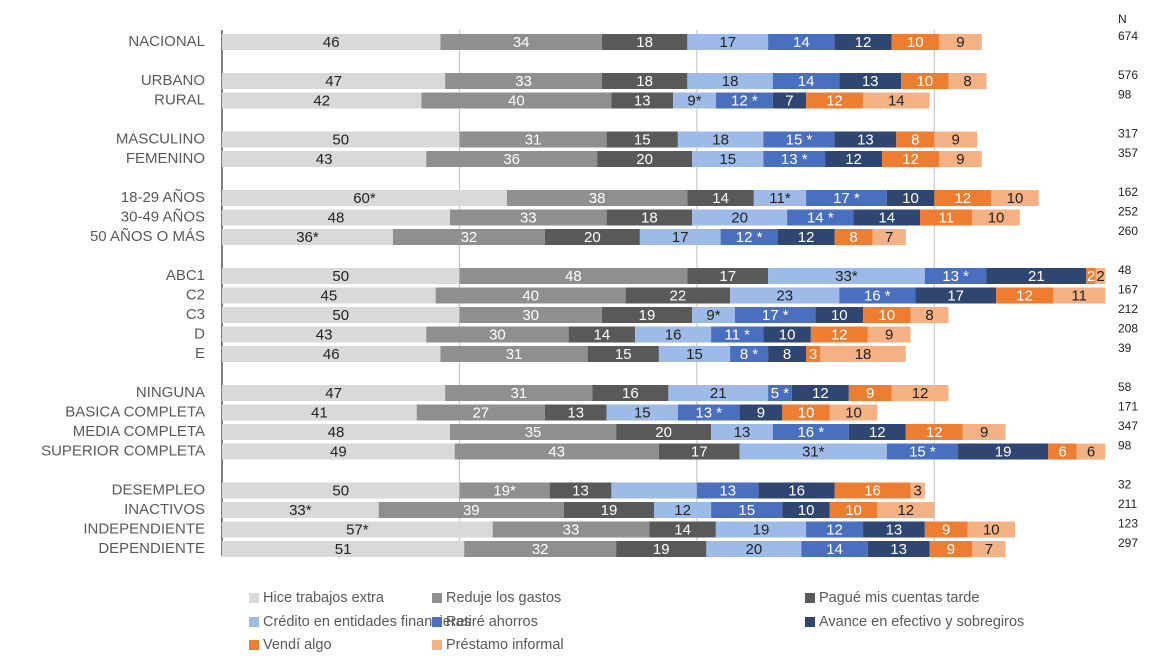 The image size is (1149, 660). Describe the element at coordinates (1128, 524) in the screenshot. I see `n-label: 123` at that location.